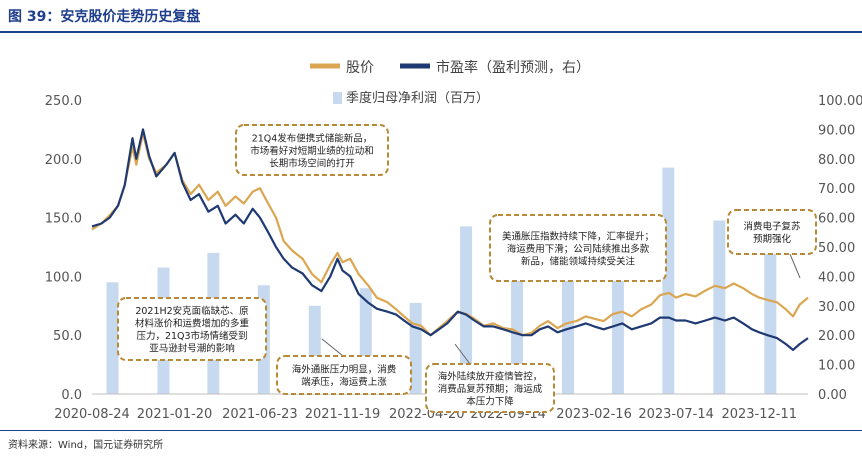 This screenshot has height=456, width=862. Describe the element at coordinates (836, 130) in the screenshot. I see `right-tick-label: 90.00` at that location.